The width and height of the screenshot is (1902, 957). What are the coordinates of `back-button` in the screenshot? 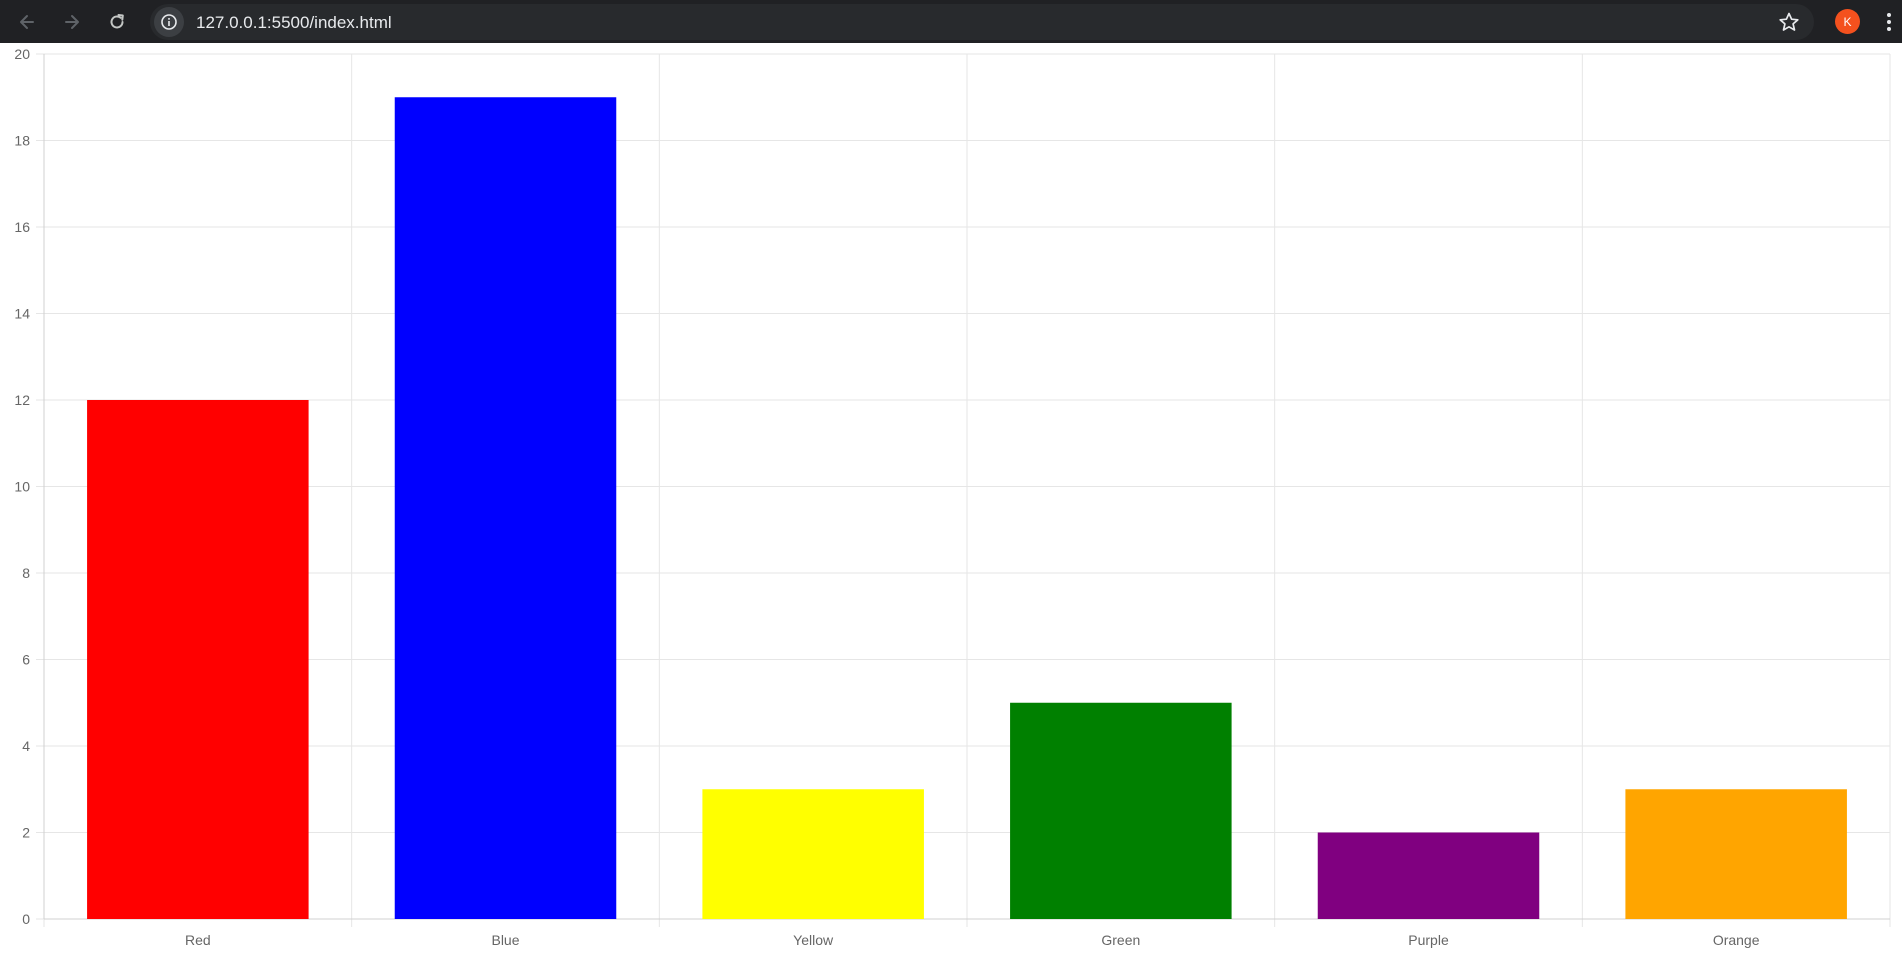 It's located at (27, 22).